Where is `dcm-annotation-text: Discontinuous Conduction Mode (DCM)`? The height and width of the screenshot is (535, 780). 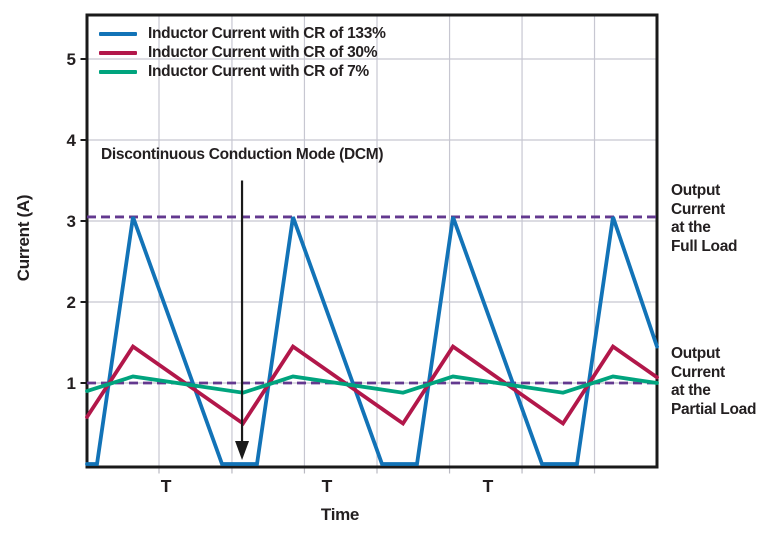 dcm-annotation-text: Discontinuous Conduction Mode (DCM) is located at coordinates (242, 154).